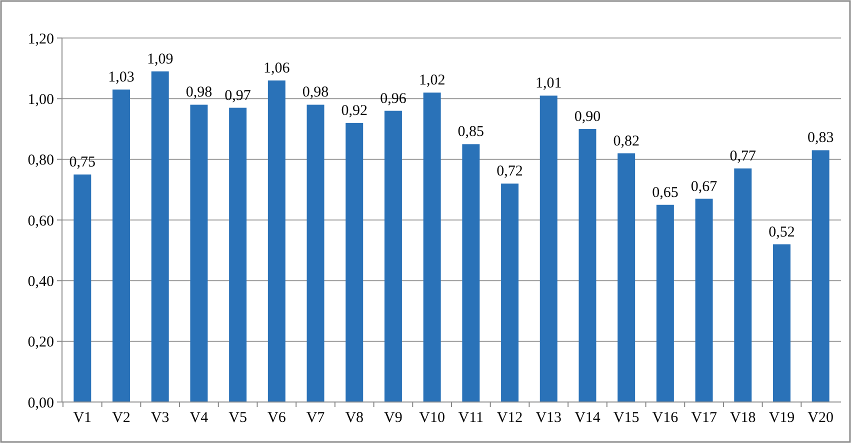 The image size is (851, 443). I want to click on x-tick-label: V7, so click(316, 418).